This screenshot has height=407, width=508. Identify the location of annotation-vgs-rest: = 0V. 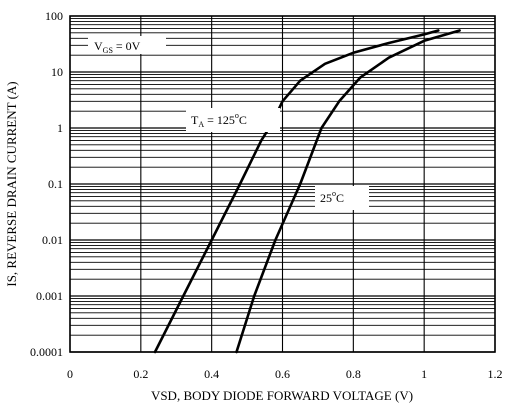
(127, 46).